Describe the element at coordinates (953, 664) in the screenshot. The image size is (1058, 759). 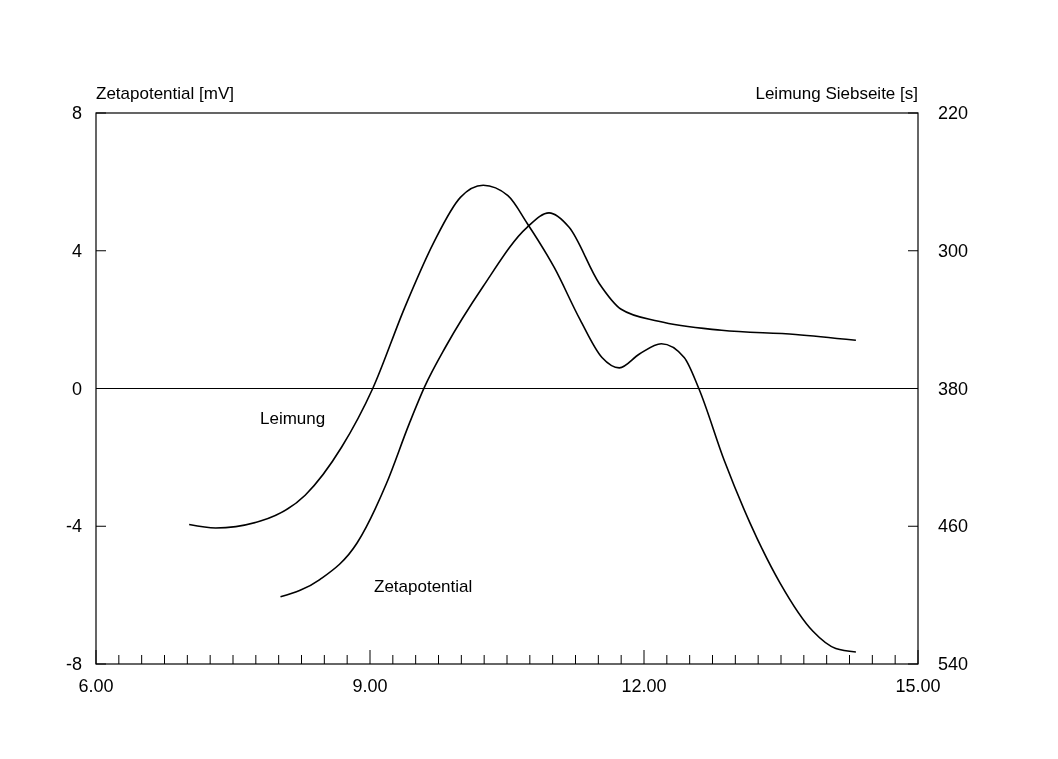
I see `y2-tick-label: 540` at that location.